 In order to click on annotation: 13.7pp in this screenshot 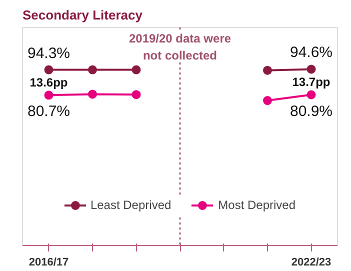, I will do `click(311, 82)`.